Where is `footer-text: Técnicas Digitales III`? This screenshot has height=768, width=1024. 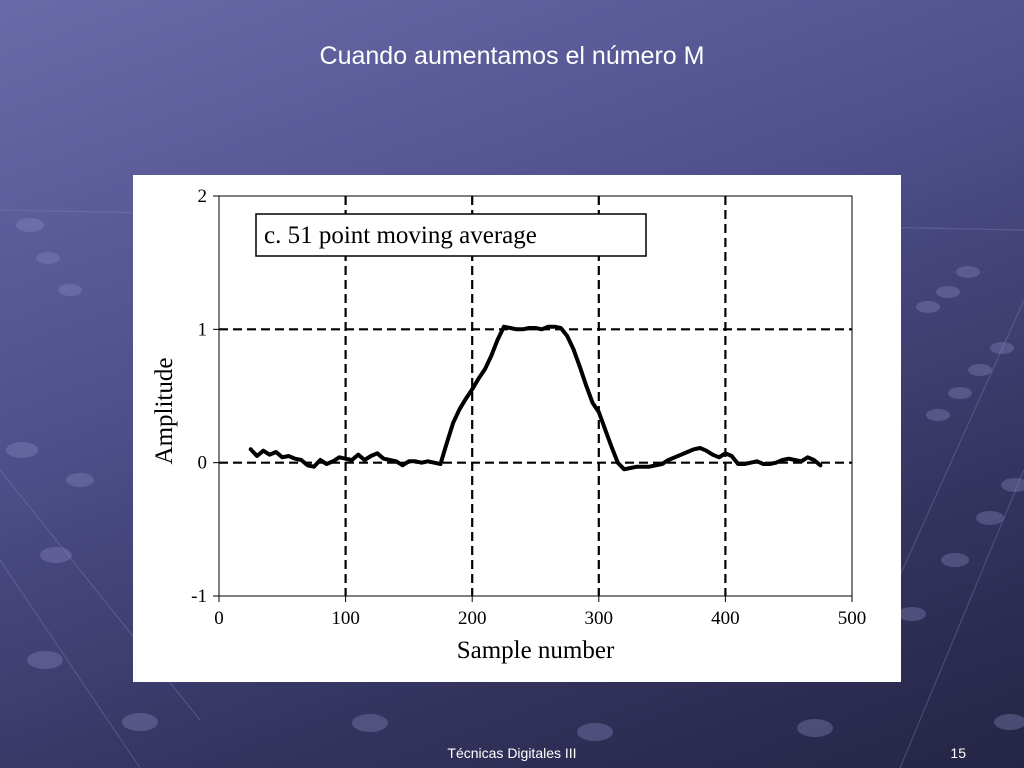 footer-text: Técnicas Digitales III is located at coordinates (512, 753).